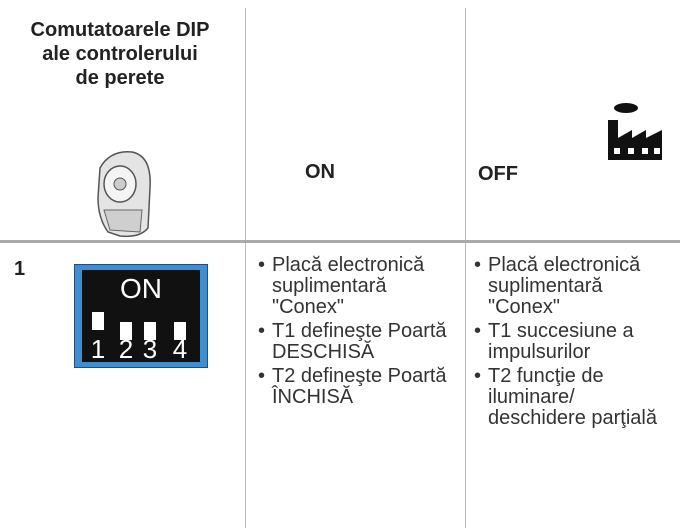 The image size is (680, 528). Describe the element at coordinates (340, 241) in the screenshot. I see `header-divider` at that location.